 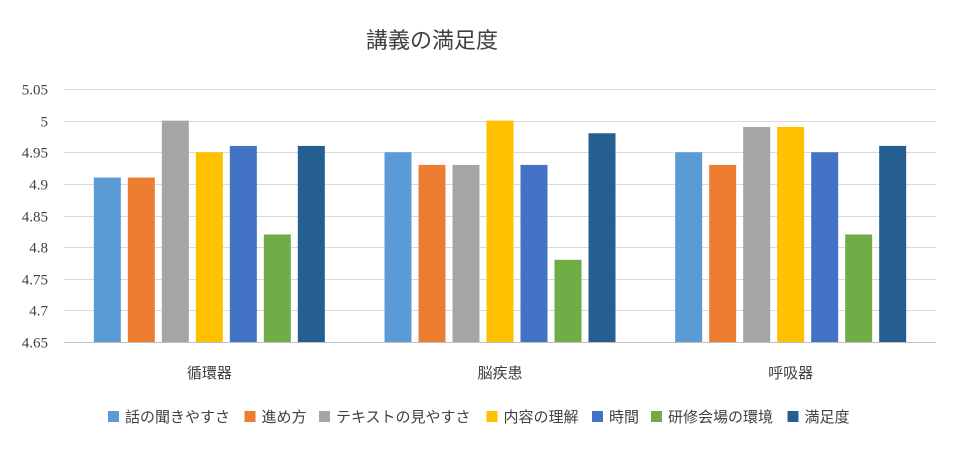 I want to click on x-category-label: 呼吸器, so click(x=790, y=373).